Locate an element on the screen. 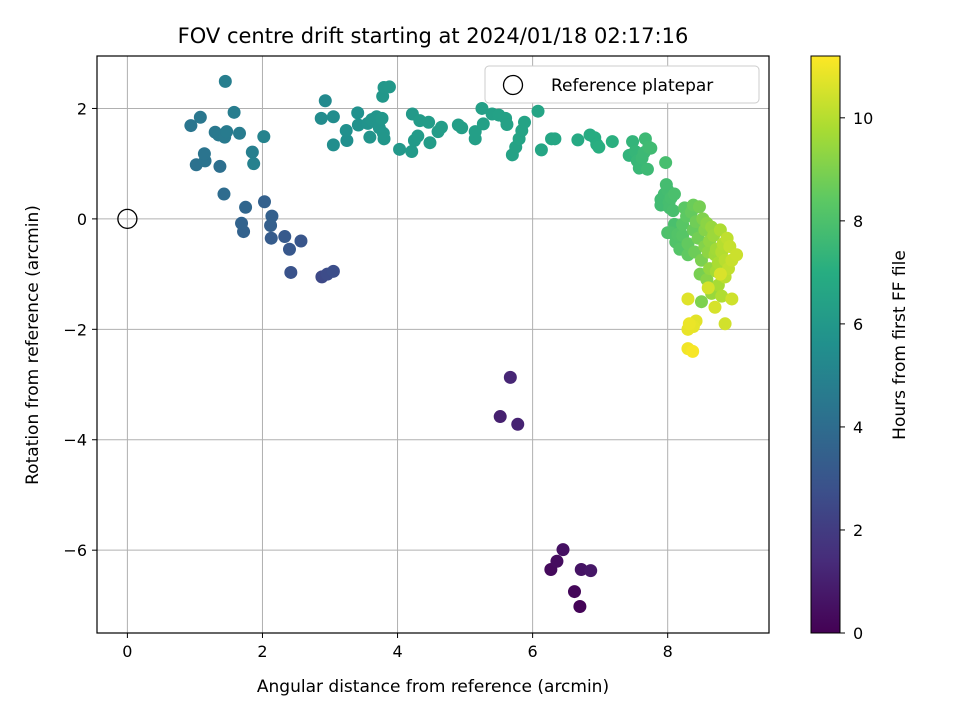  colorbar-ticks: 0 2 4 6 8 10 is located at coordinates (856, 376).